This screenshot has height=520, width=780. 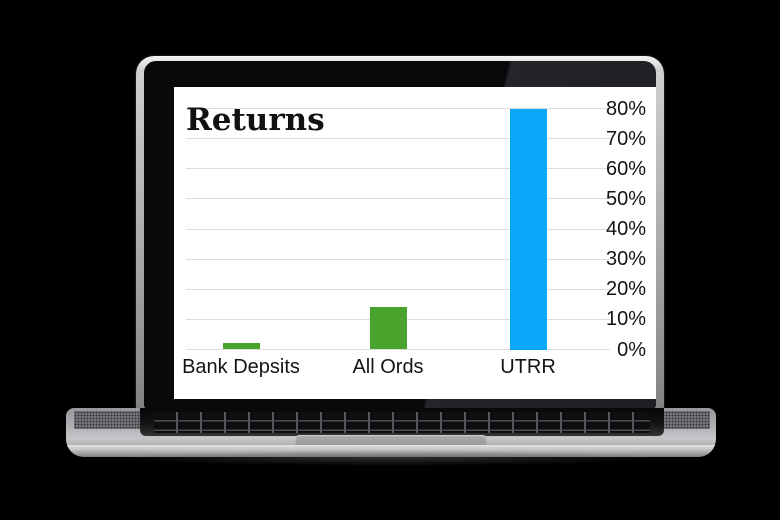 I want to click on y-axis-tick-label: 30%, so click(x=625, y=259).